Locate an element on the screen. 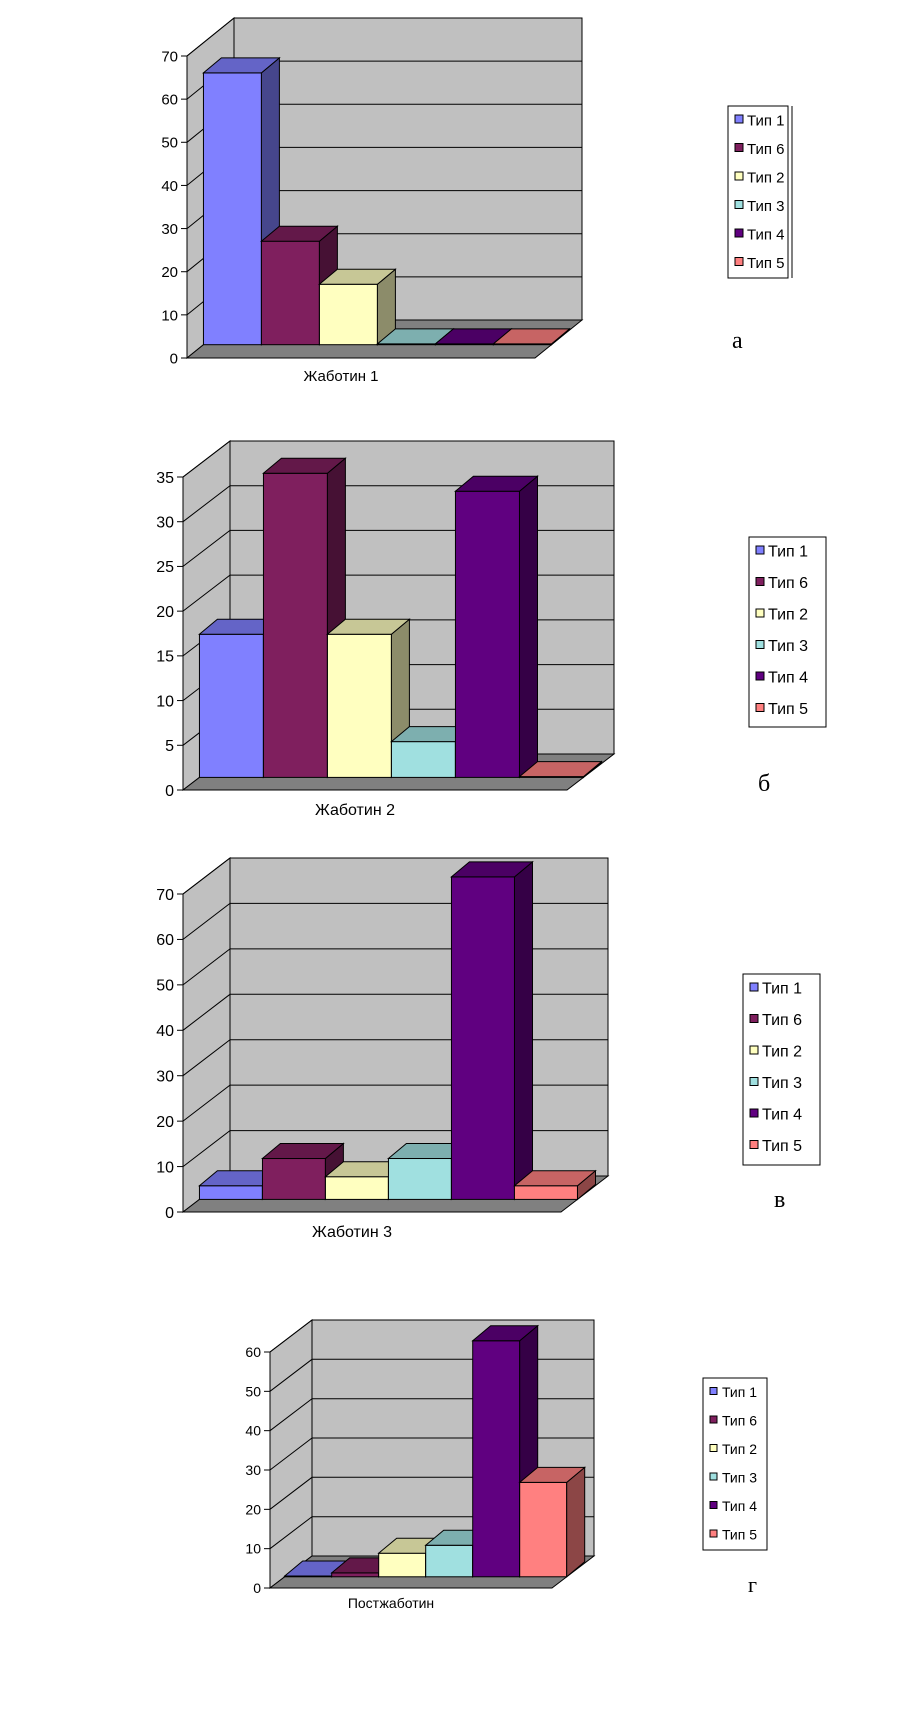  category-label: Жаботин 3 is located at coordinates (352, 1232).